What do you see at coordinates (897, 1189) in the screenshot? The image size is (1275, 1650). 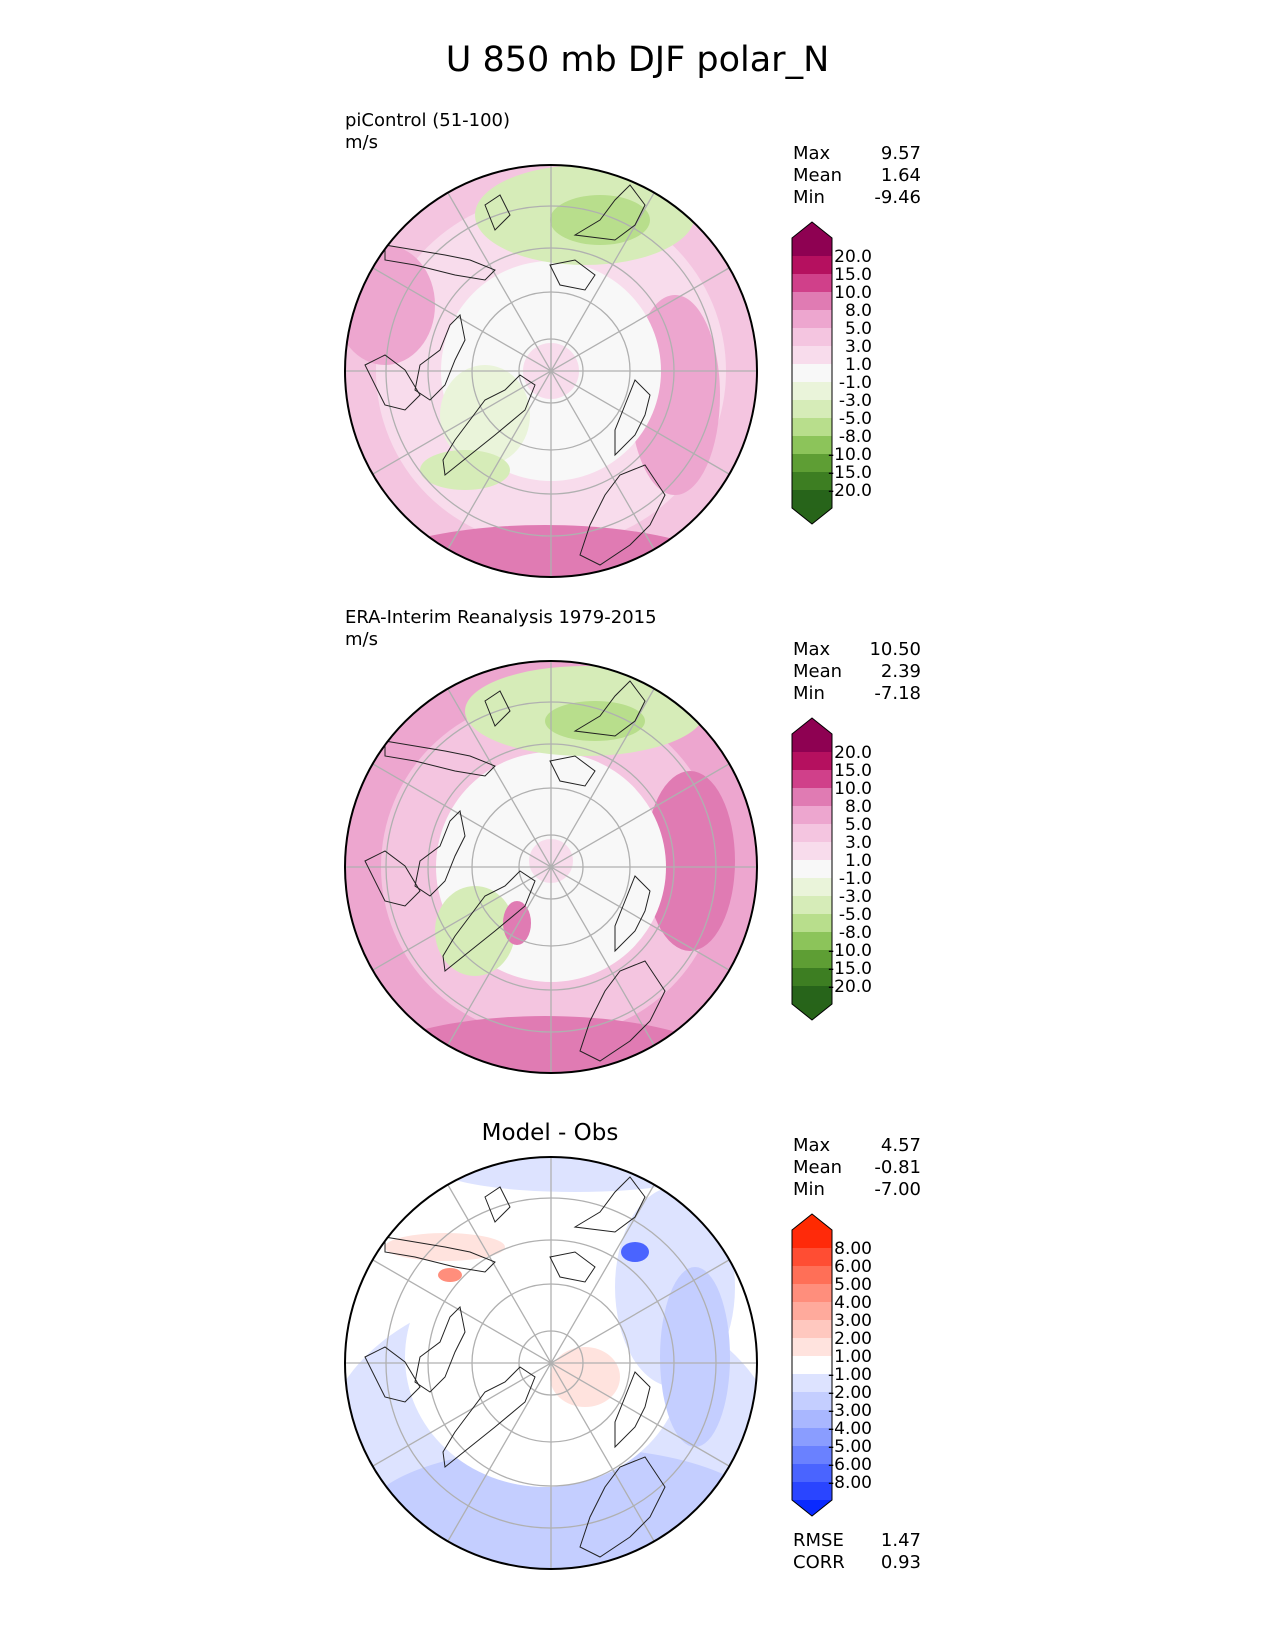 I see `min-value: -7.00` at bounding box center [897, 1189].